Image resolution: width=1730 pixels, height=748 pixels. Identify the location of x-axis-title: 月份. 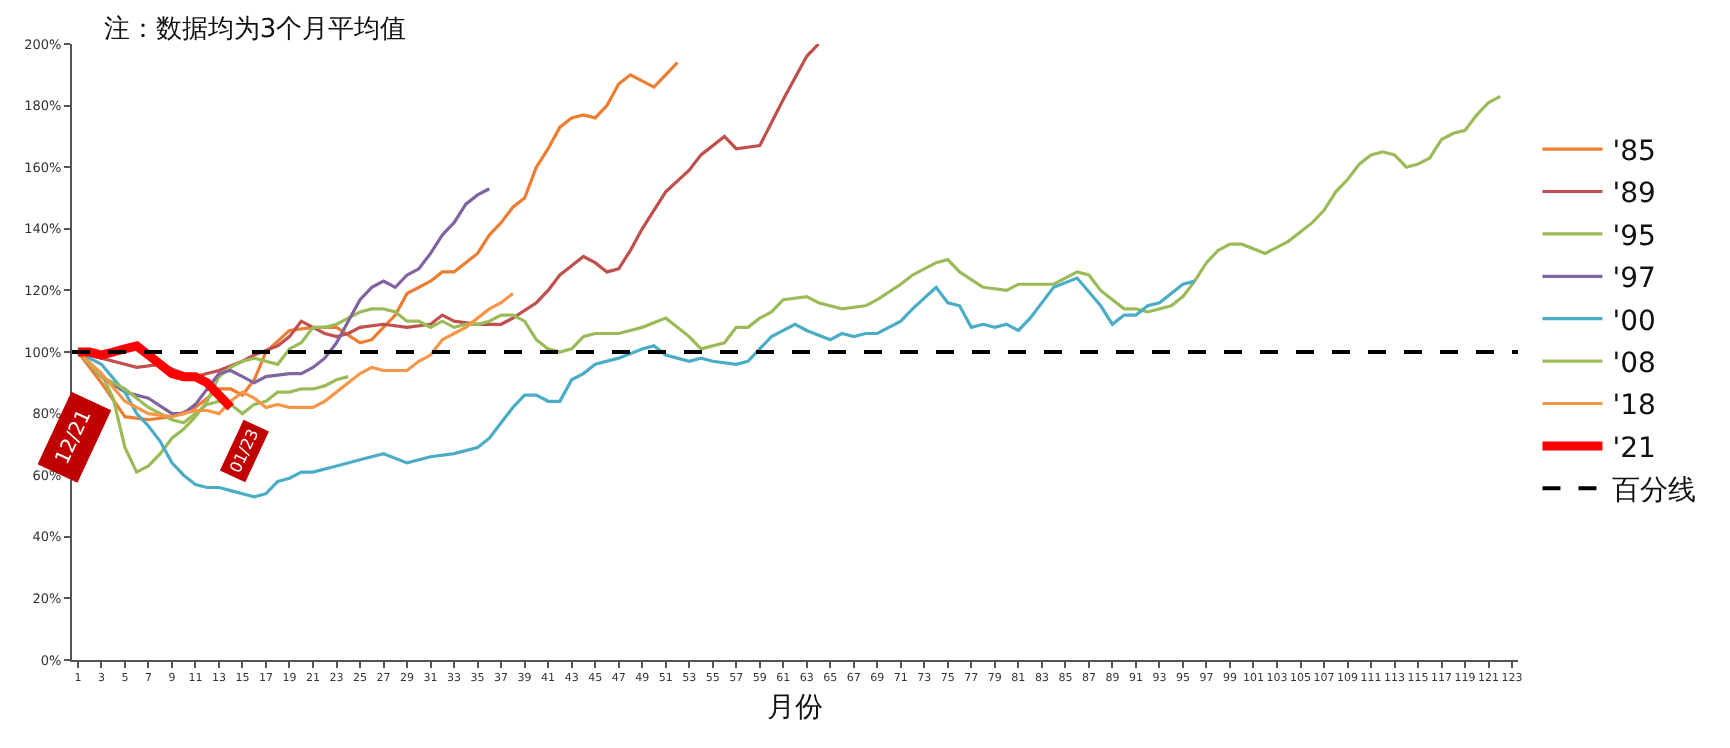
(795, 707).